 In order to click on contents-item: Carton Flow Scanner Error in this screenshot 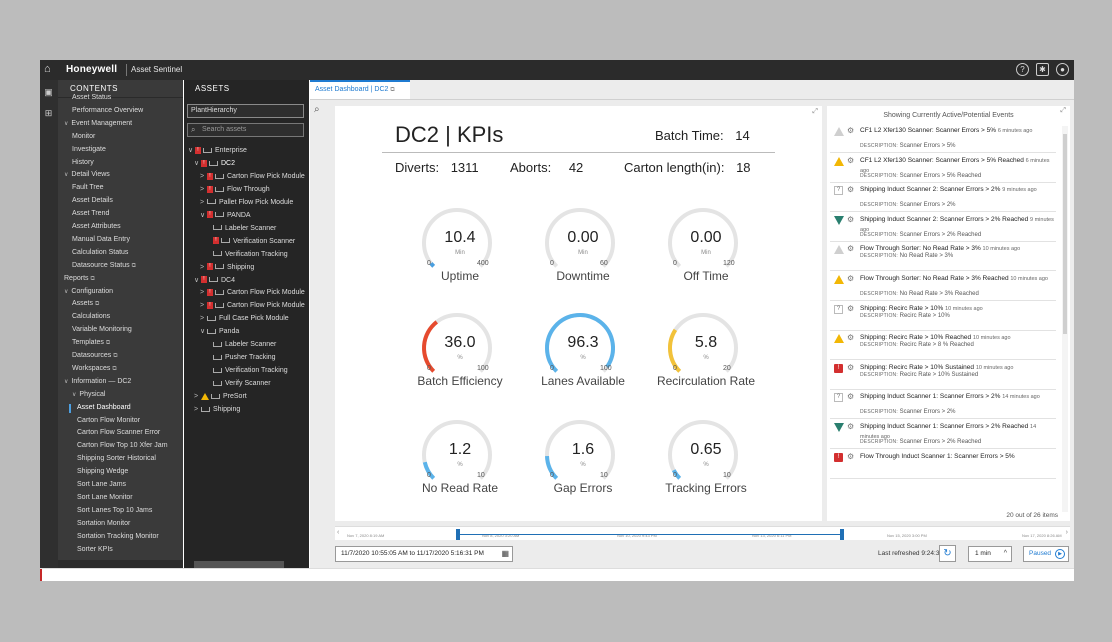, I will do `click(118, 432)`.